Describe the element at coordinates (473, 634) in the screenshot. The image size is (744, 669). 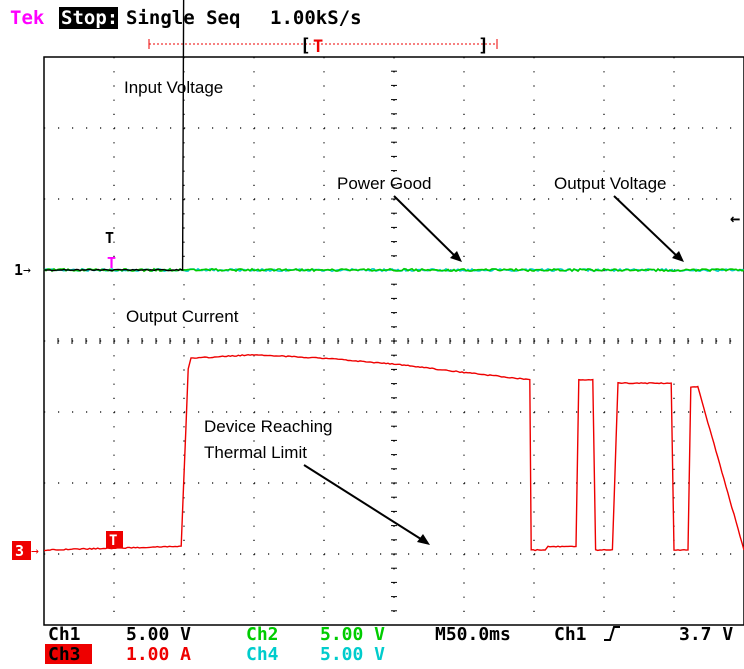
I see `timebase-label: M50.0ms` at that location.